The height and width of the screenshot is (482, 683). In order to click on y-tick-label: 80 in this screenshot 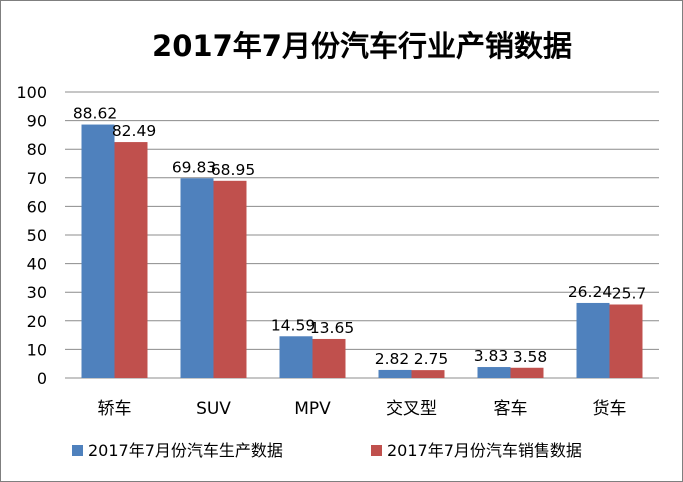, I will do `click(37, 149)`.